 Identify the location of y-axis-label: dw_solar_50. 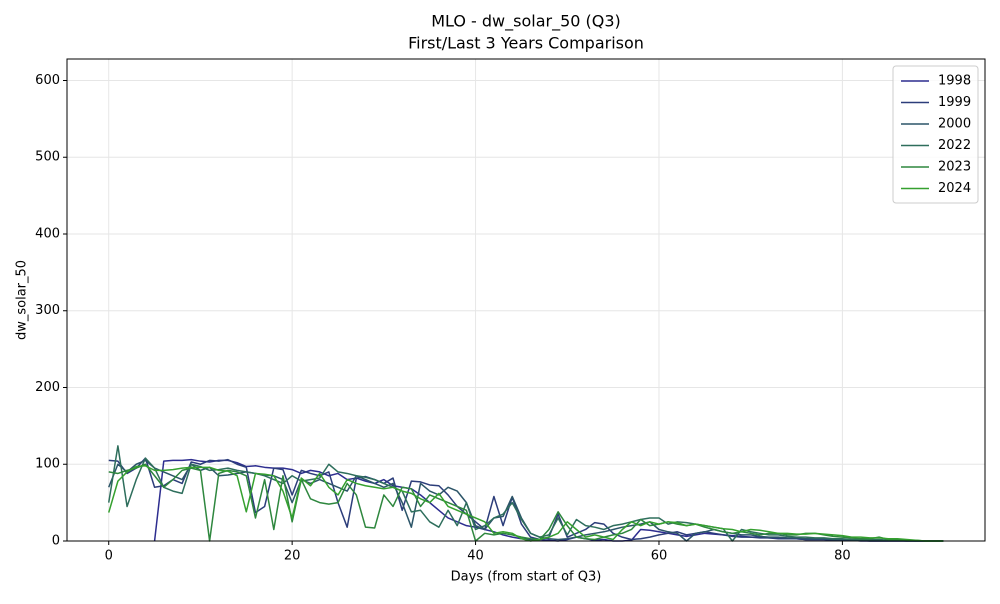
(22, 300).